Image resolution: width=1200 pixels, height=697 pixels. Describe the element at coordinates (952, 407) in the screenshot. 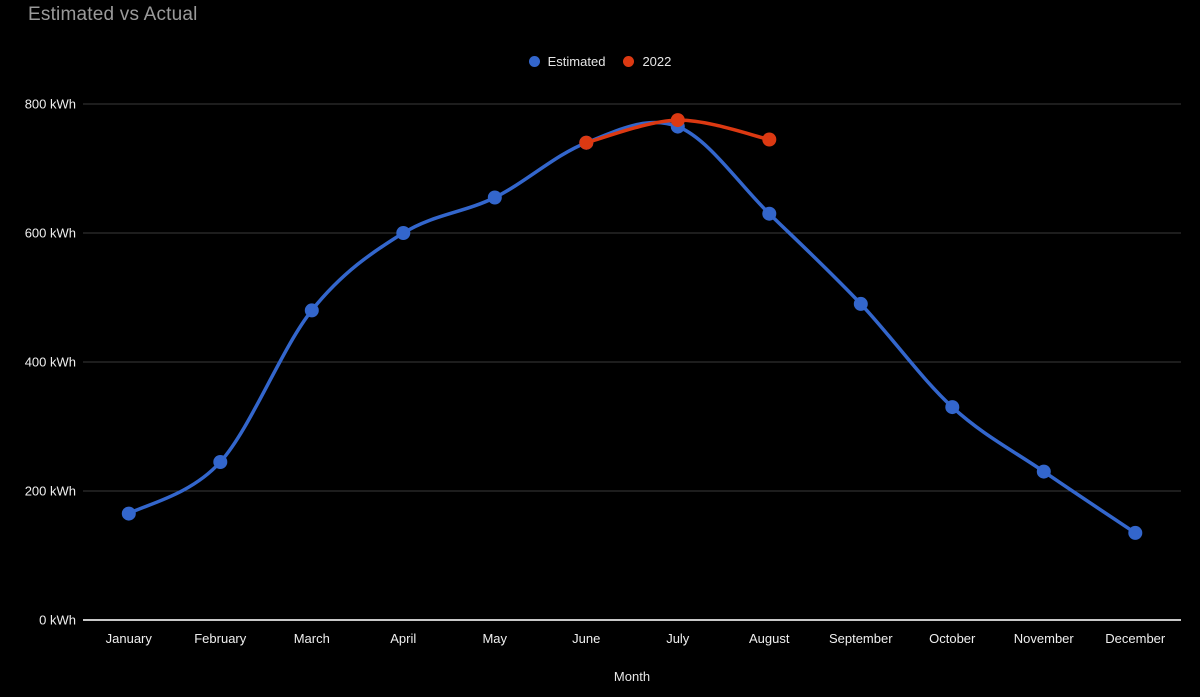

I see `data-point-estimated-october` at that location.